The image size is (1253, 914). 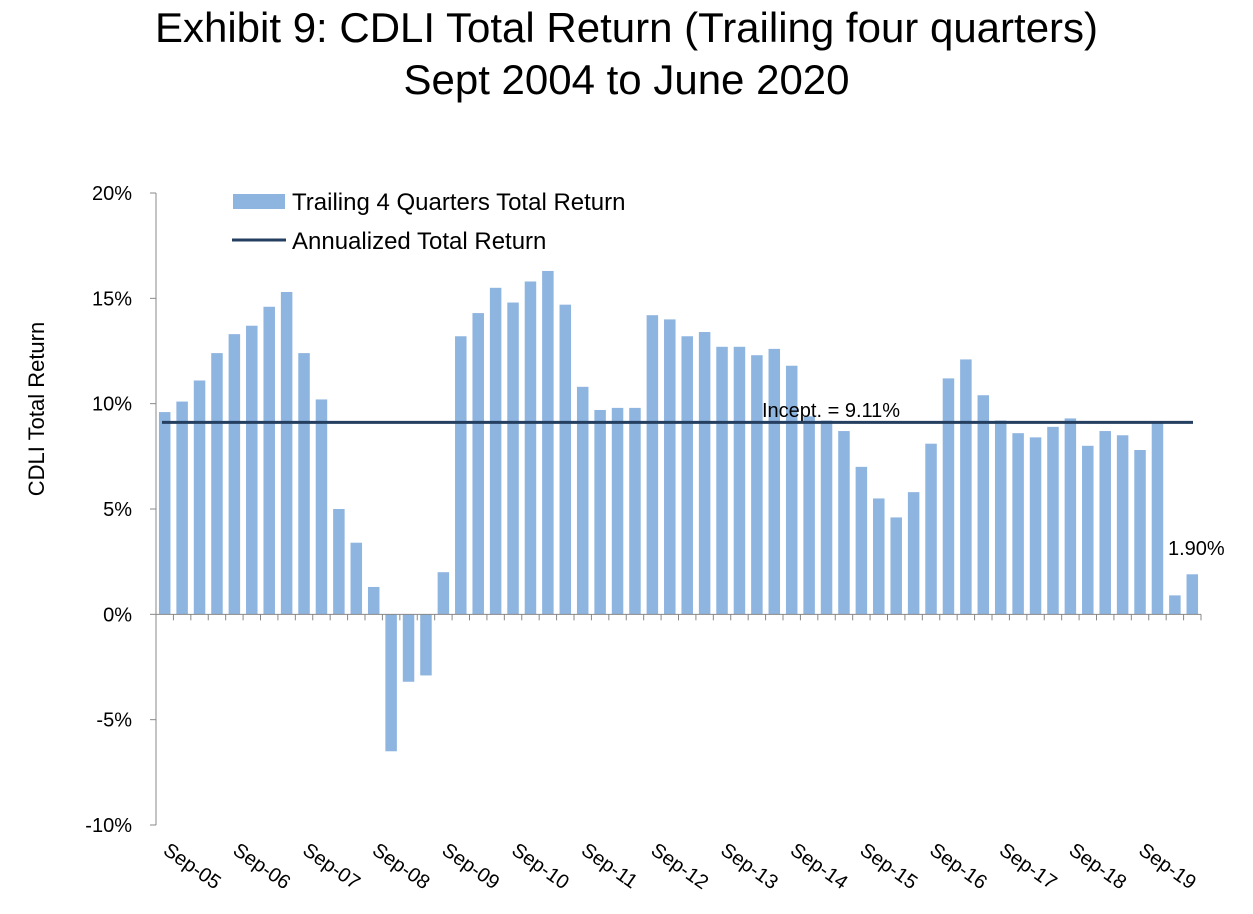 I want to click on y-tick-label: 10%, so click(x=112, y=405).